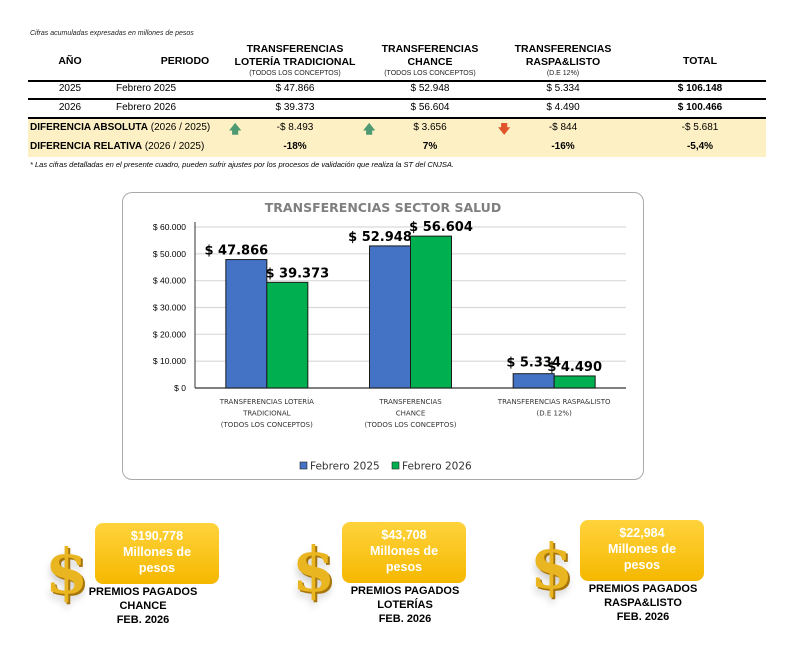 The height and width of the screenshot is (656, 792). I want to click on chart-title: TRANSFERENCIAS SECTOR SALUD, so click(383, 207).